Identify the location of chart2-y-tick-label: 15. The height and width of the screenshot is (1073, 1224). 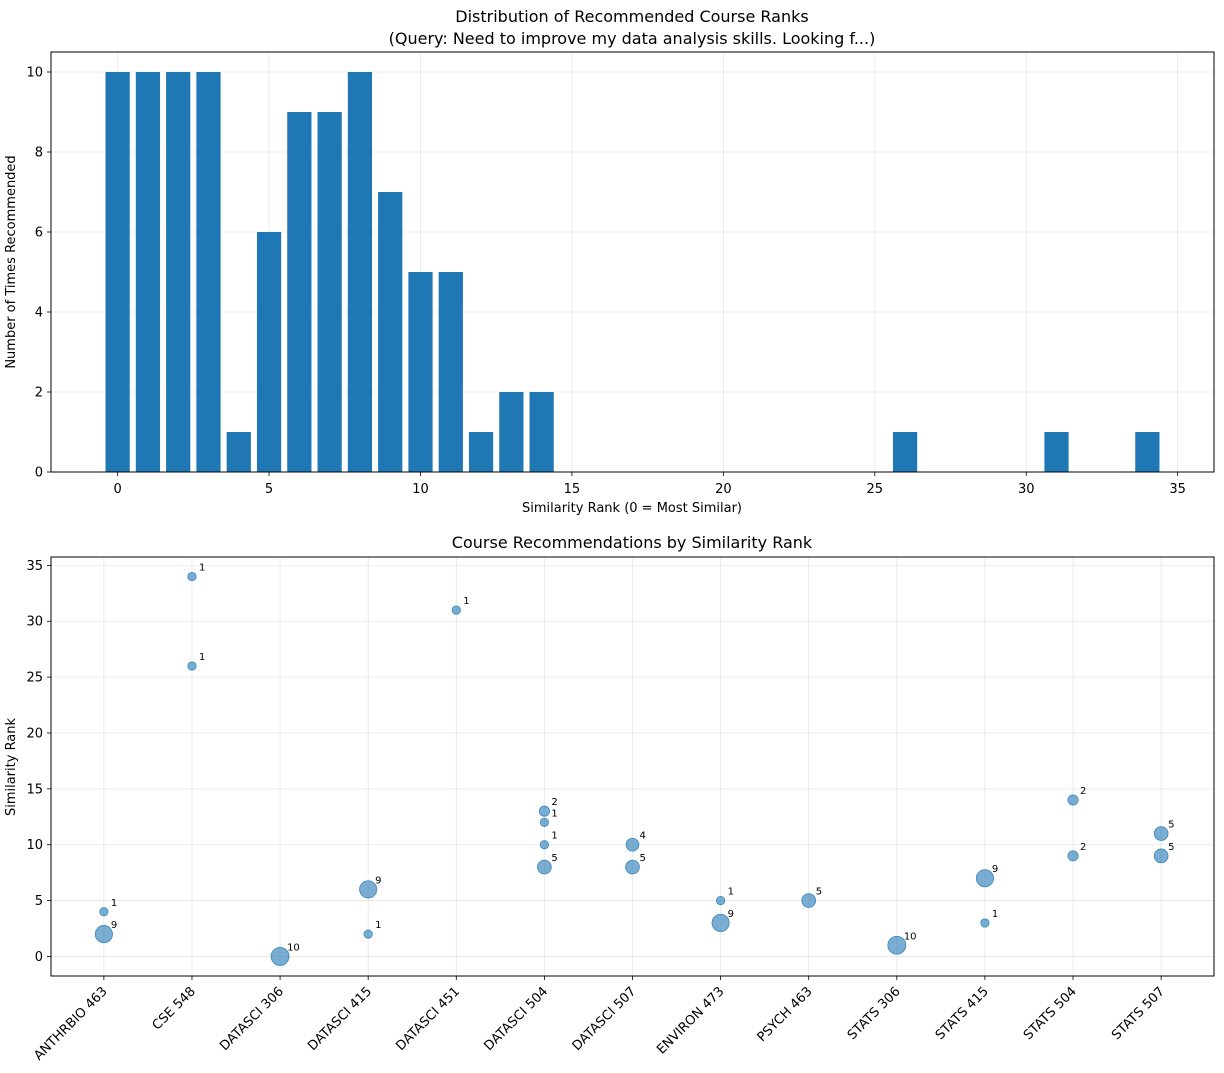
(34, 789).